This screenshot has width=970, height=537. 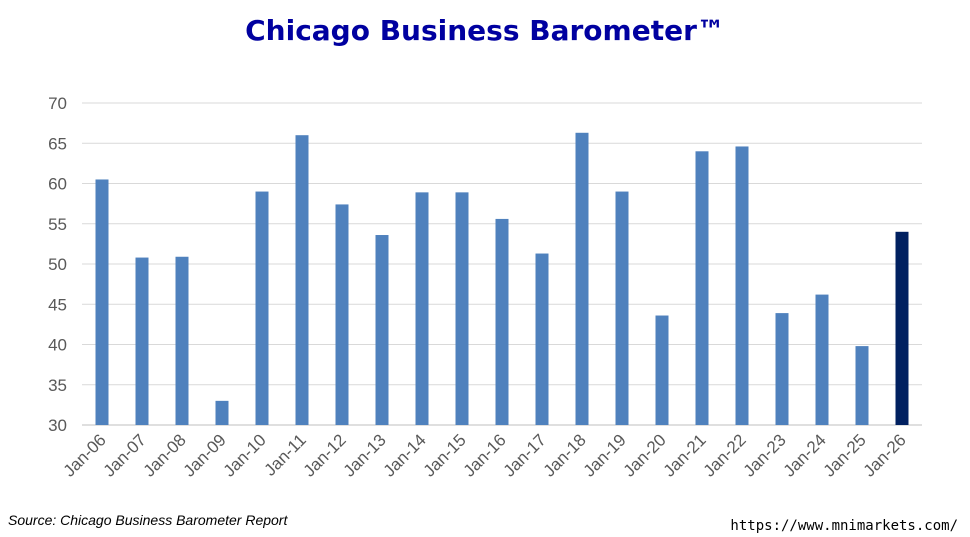 What do you see at coordinates (285, 454) in the screenshot?
I see `x-tick-label: Jan-11` at bounding box center [285, 454].